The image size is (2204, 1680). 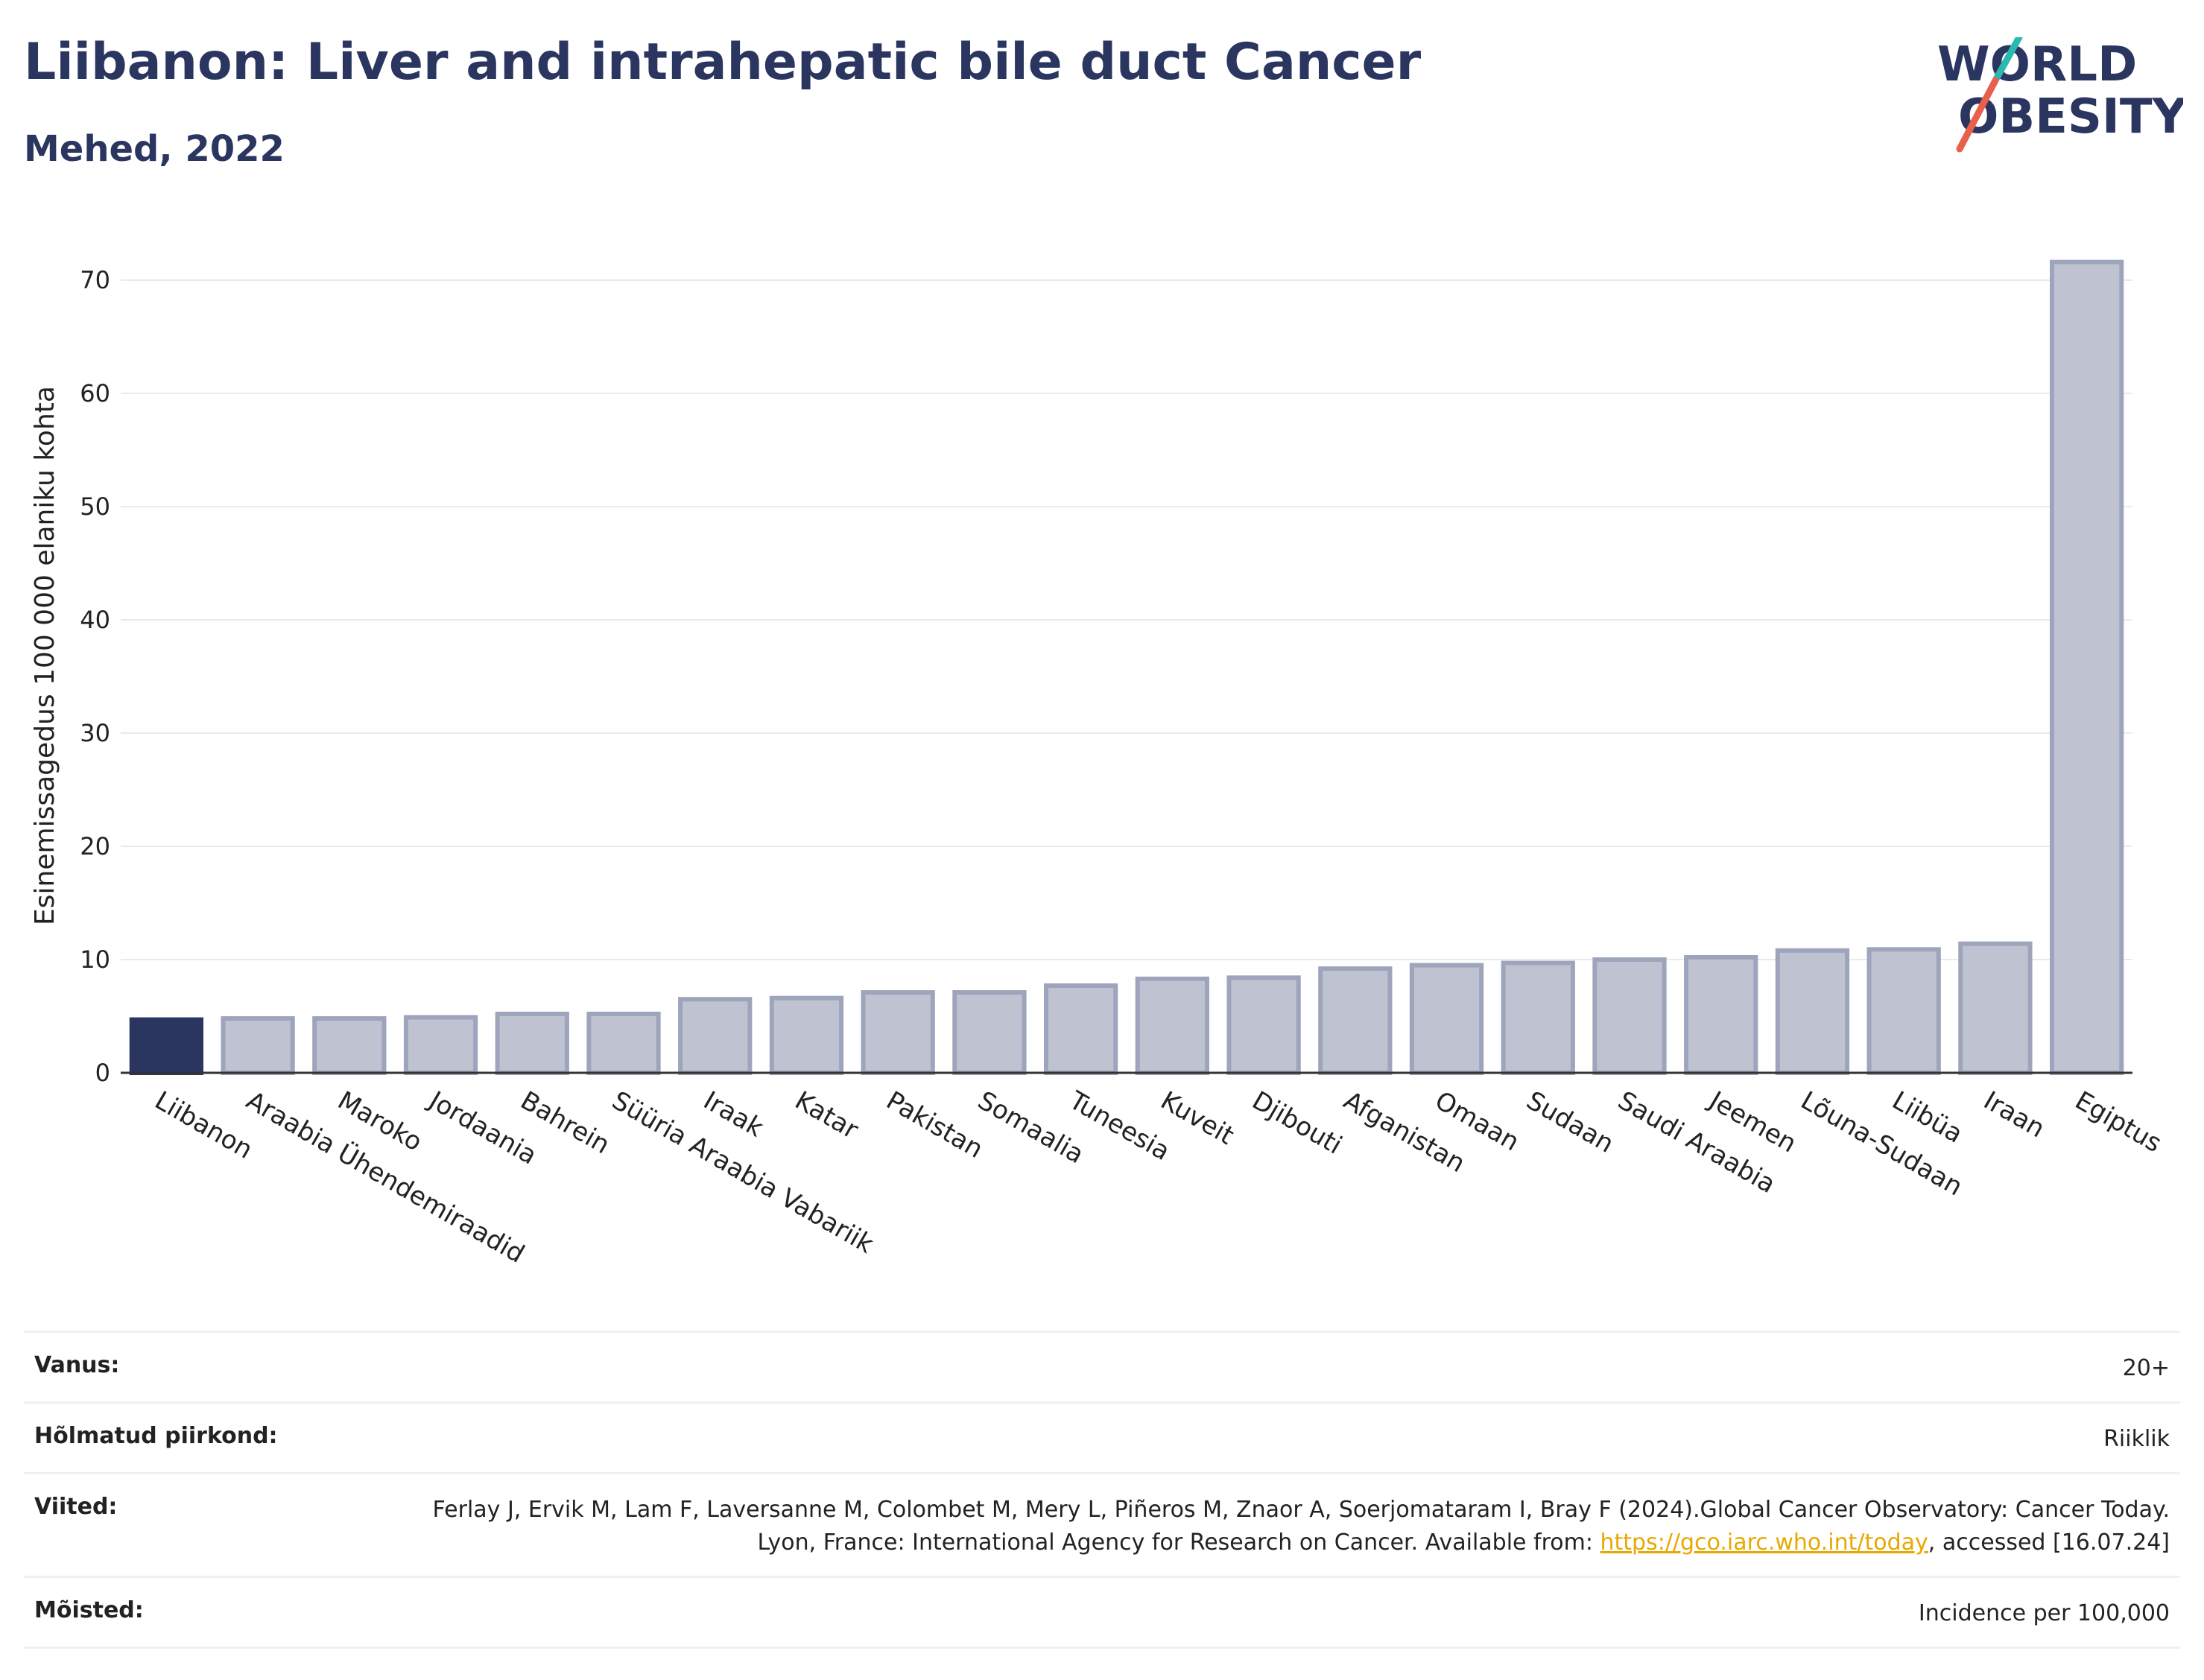 I want to click on world-obesity-logo: WORLD OBESITY, so click(x=2060, y=95).